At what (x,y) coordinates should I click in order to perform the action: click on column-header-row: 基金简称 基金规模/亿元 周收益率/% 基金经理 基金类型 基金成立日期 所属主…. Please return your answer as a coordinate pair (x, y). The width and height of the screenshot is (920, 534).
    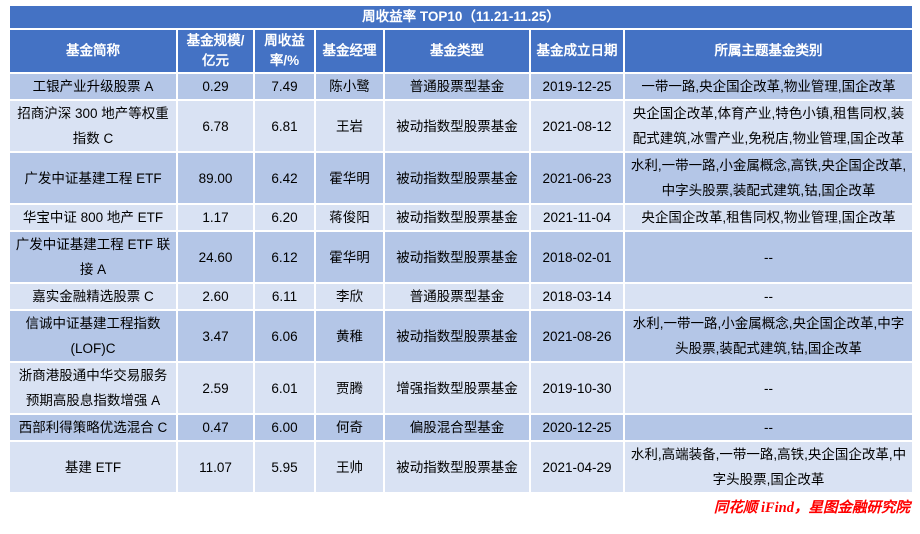
    Looking at the image, I should click on (461, 51).